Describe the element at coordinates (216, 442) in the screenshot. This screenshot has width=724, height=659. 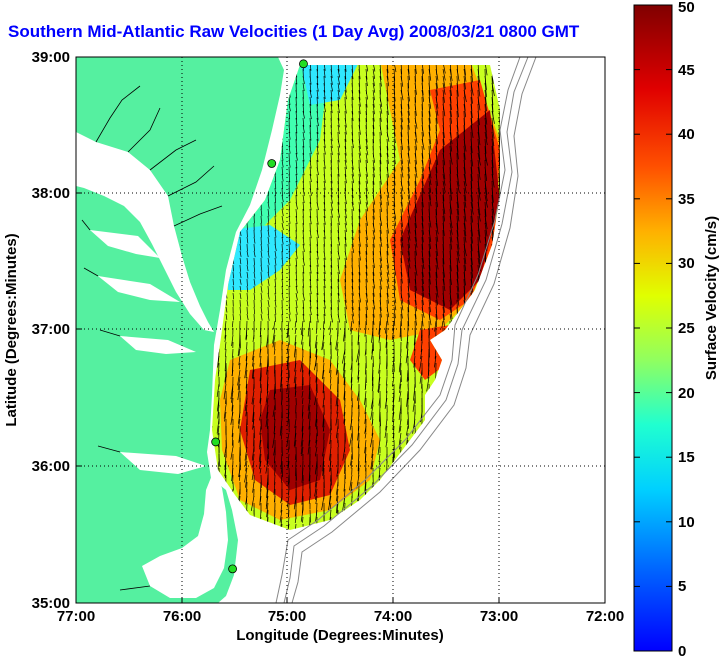
I see `station-marker` at that location.